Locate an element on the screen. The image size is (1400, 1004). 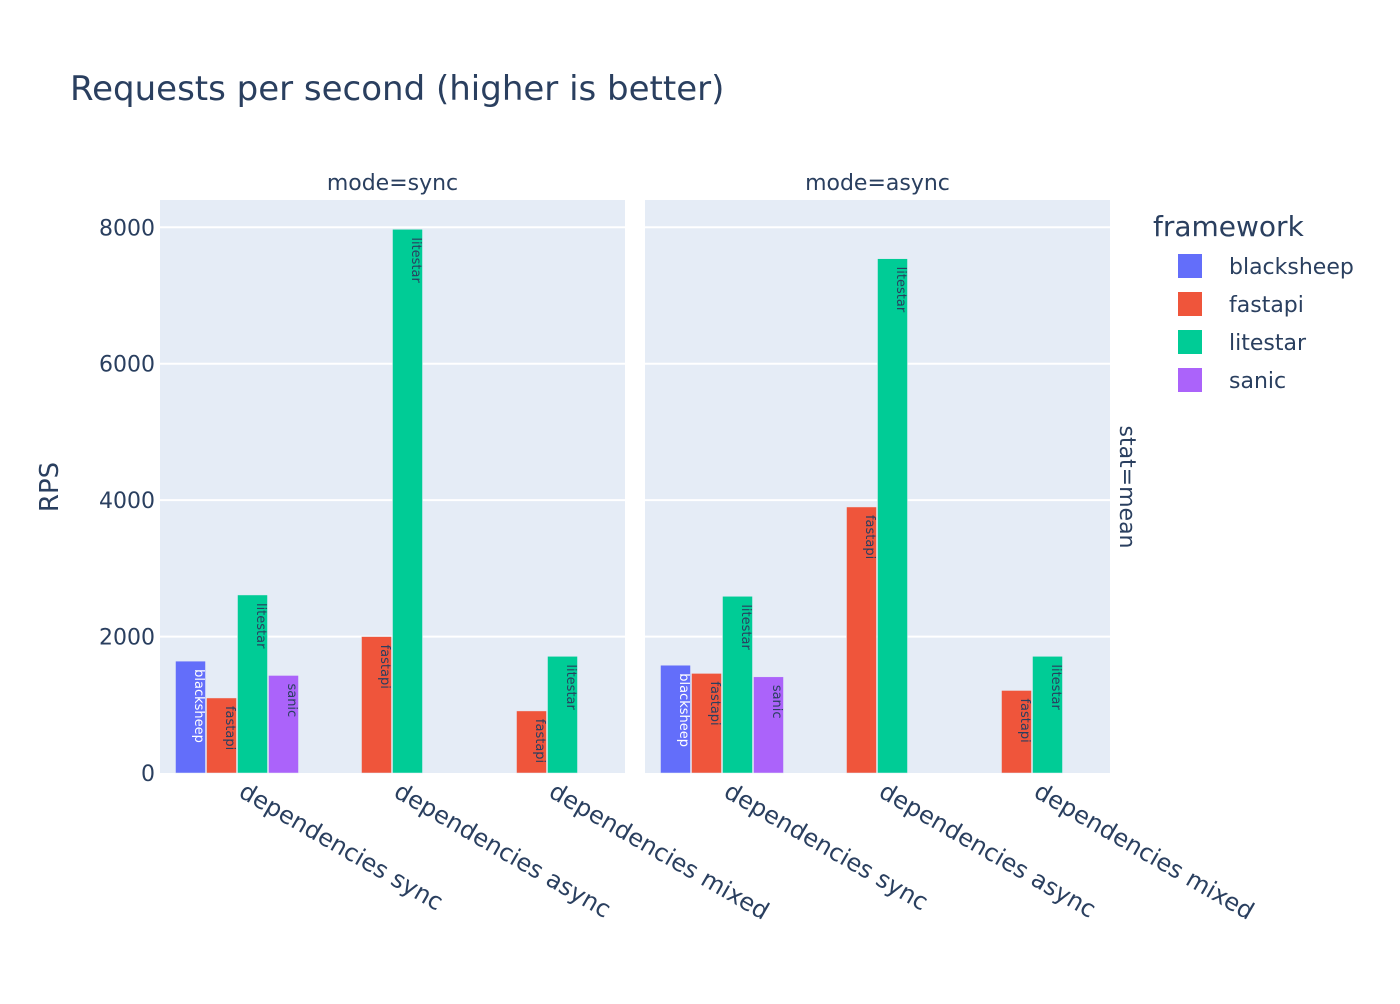
legend-item-blacksheep: blacksheep is located at coordinates (1291, 267).